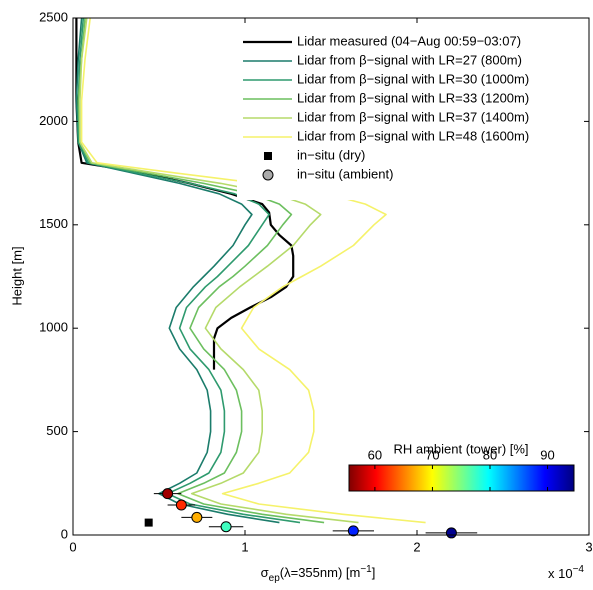  What do you see at coordinates (53, 16) in the screenshot?
I see `y-tick-label: 2500` at bounding box center [53, 16].